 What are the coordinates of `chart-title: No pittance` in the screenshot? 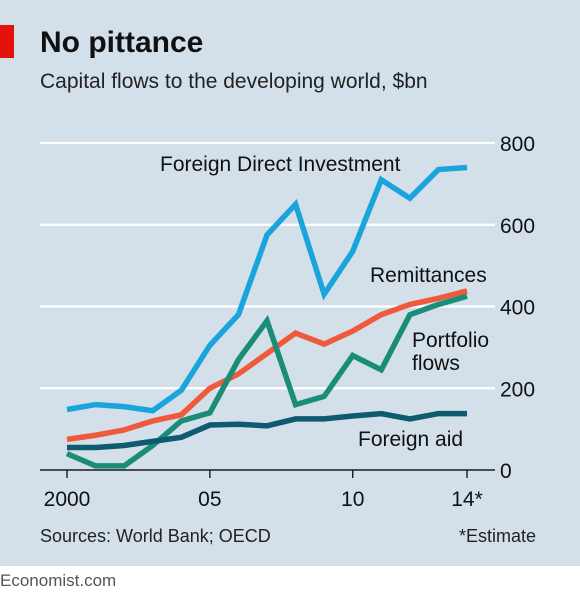 It's located at (122, 42).